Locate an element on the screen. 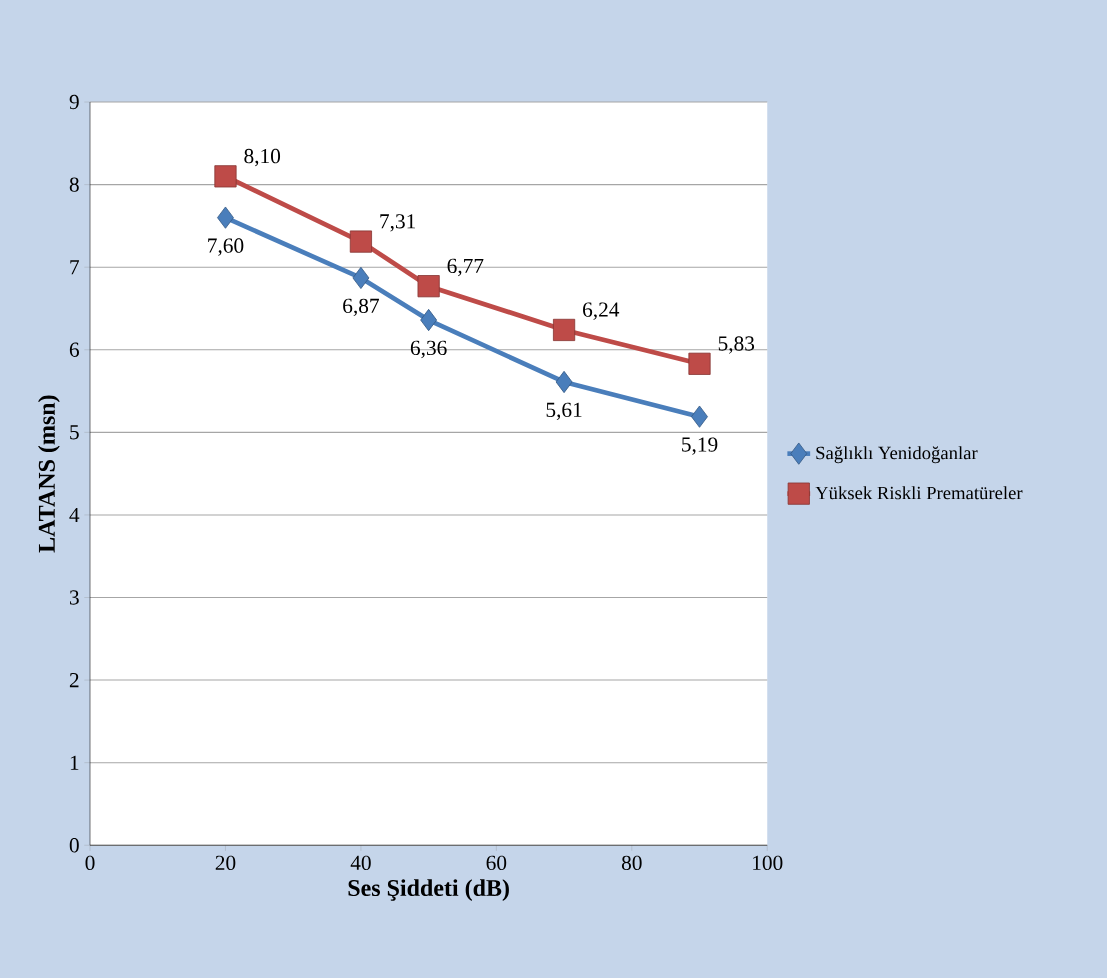 The image size is (1107, 978). y-tick-label: 6 is located at coordinates (74, 349).